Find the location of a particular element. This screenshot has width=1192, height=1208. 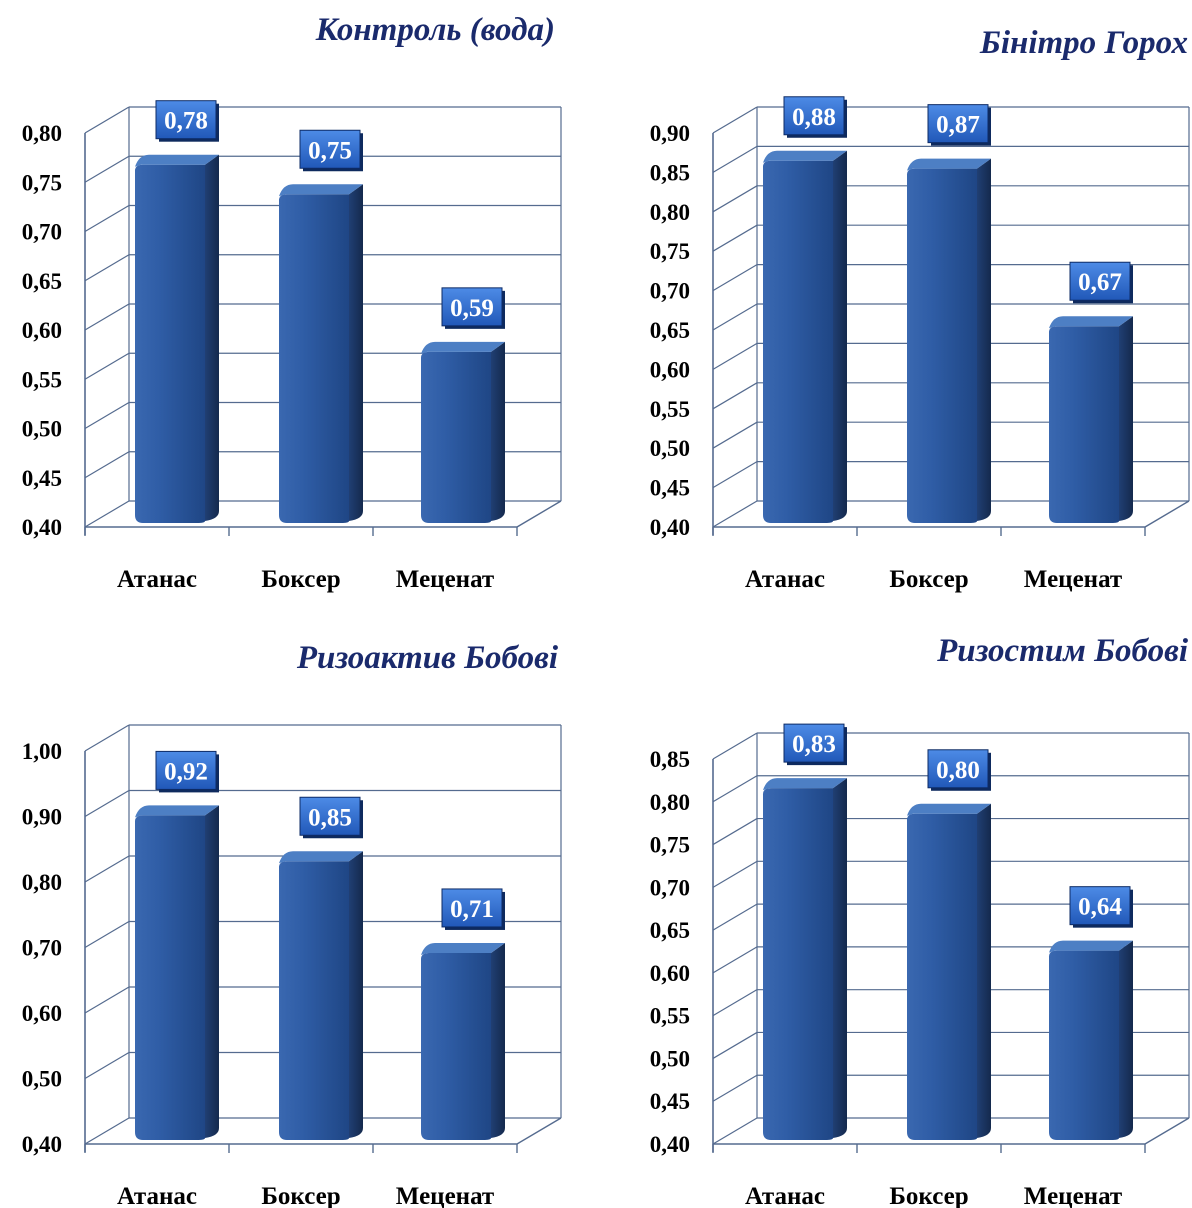

data-label: 0,88 is located at coordinates (814, 117).